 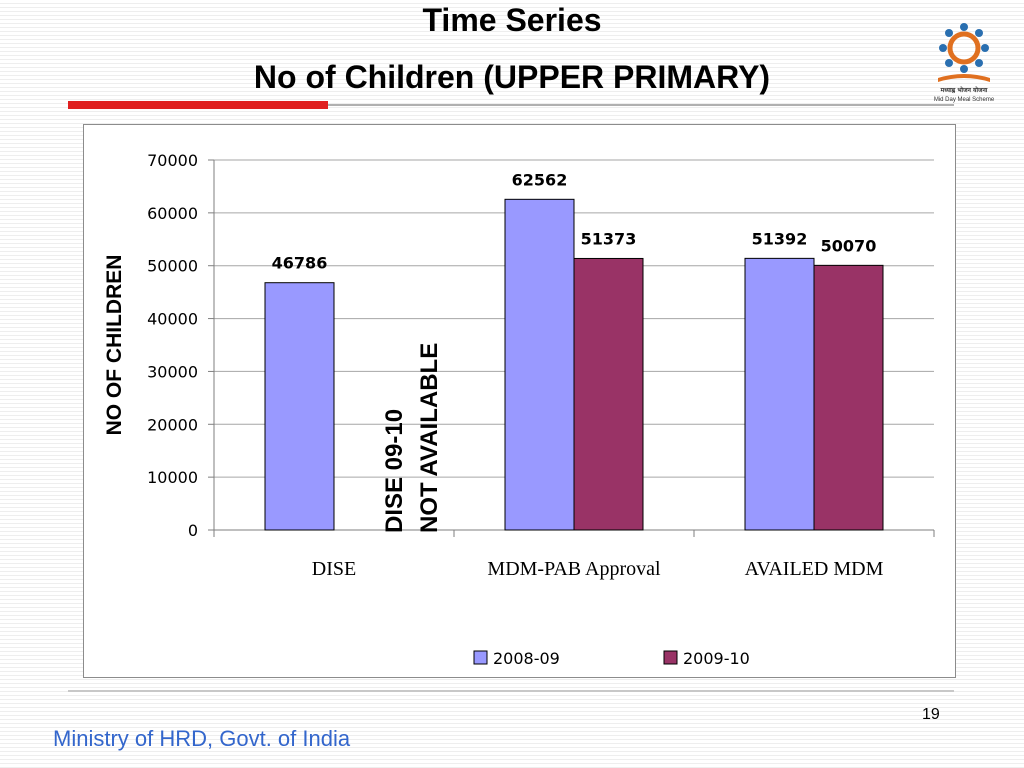 I want to click on data-label: 62562, so click(x=540, y=179).